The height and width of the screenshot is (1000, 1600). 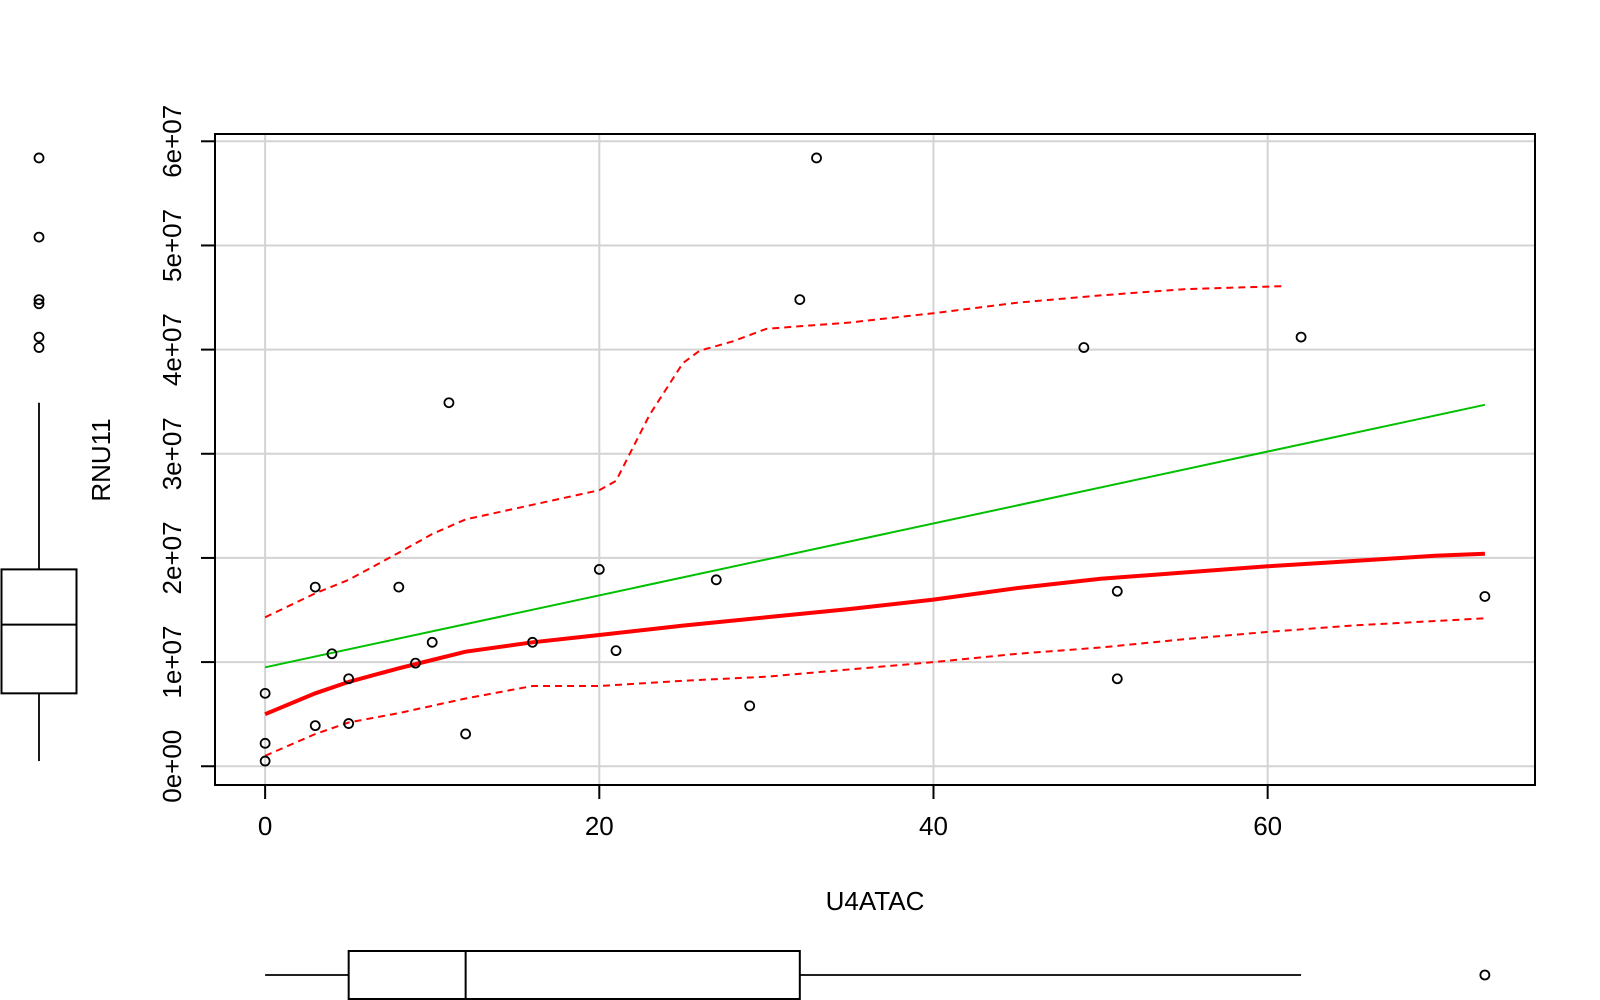 What do you see at coordinates (39, 631) in the screenshot?
I see `y-boxplot-box` at bounding box center [39, 631].